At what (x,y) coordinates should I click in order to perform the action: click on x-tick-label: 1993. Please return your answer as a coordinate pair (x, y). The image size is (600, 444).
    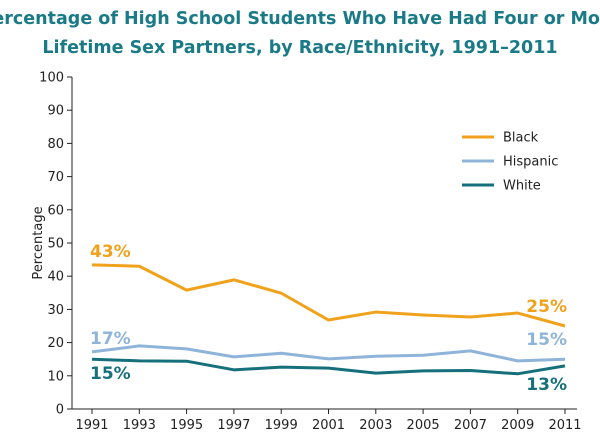
    Looking at the image, I should click on (139, 425).